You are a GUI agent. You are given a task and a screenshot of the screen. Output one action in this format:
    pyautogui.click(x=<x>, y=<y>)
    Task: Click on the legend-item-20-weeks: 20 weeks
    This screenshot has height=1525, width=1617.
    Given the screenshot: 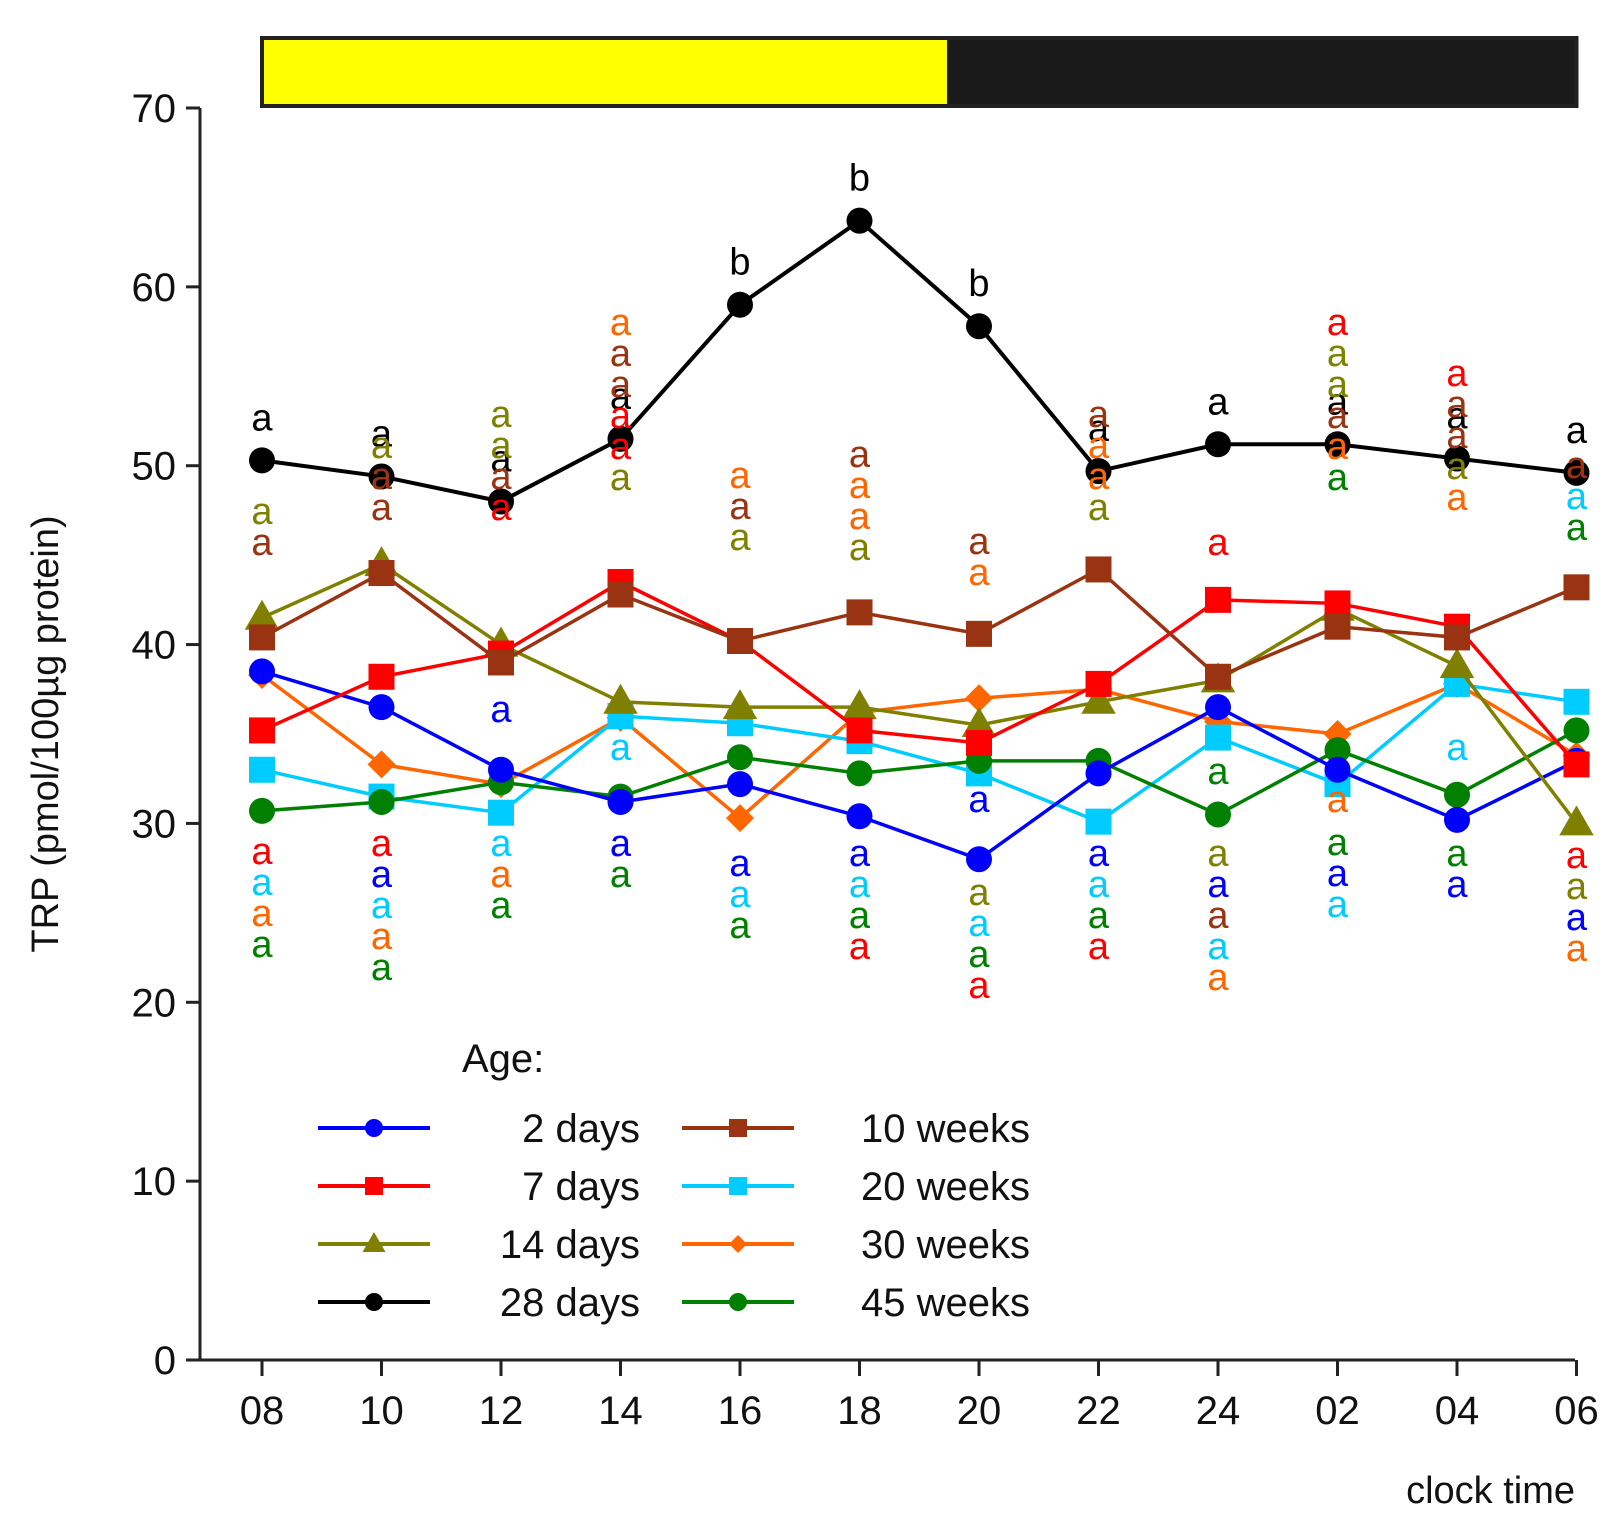 What is the action you would take?
    pyautogui.click(x=856, y=1187)
    